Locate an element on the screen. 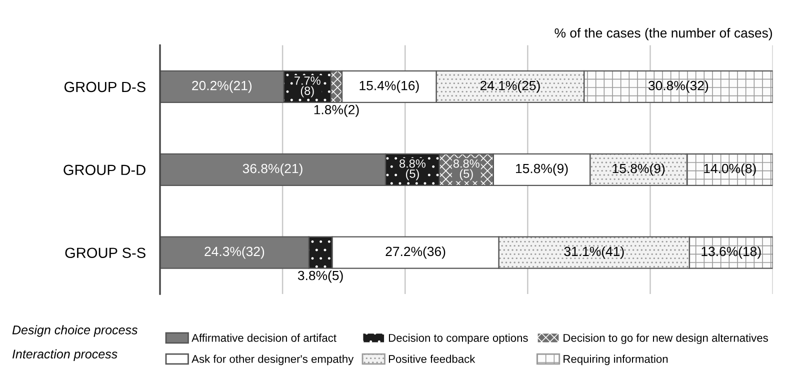  data-label: 30.8%(32) is located at coordinates (678, 86).